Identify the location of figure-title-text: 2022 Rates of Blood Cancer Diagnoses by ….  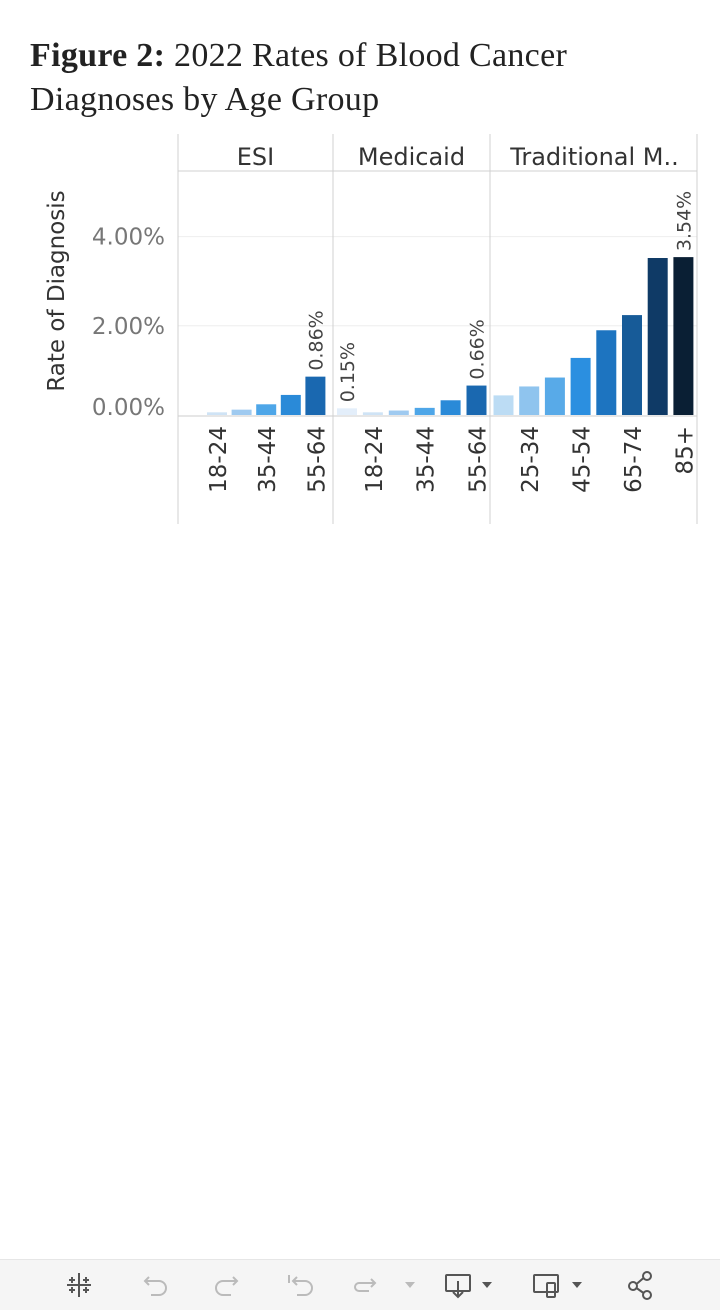
(299, 77).